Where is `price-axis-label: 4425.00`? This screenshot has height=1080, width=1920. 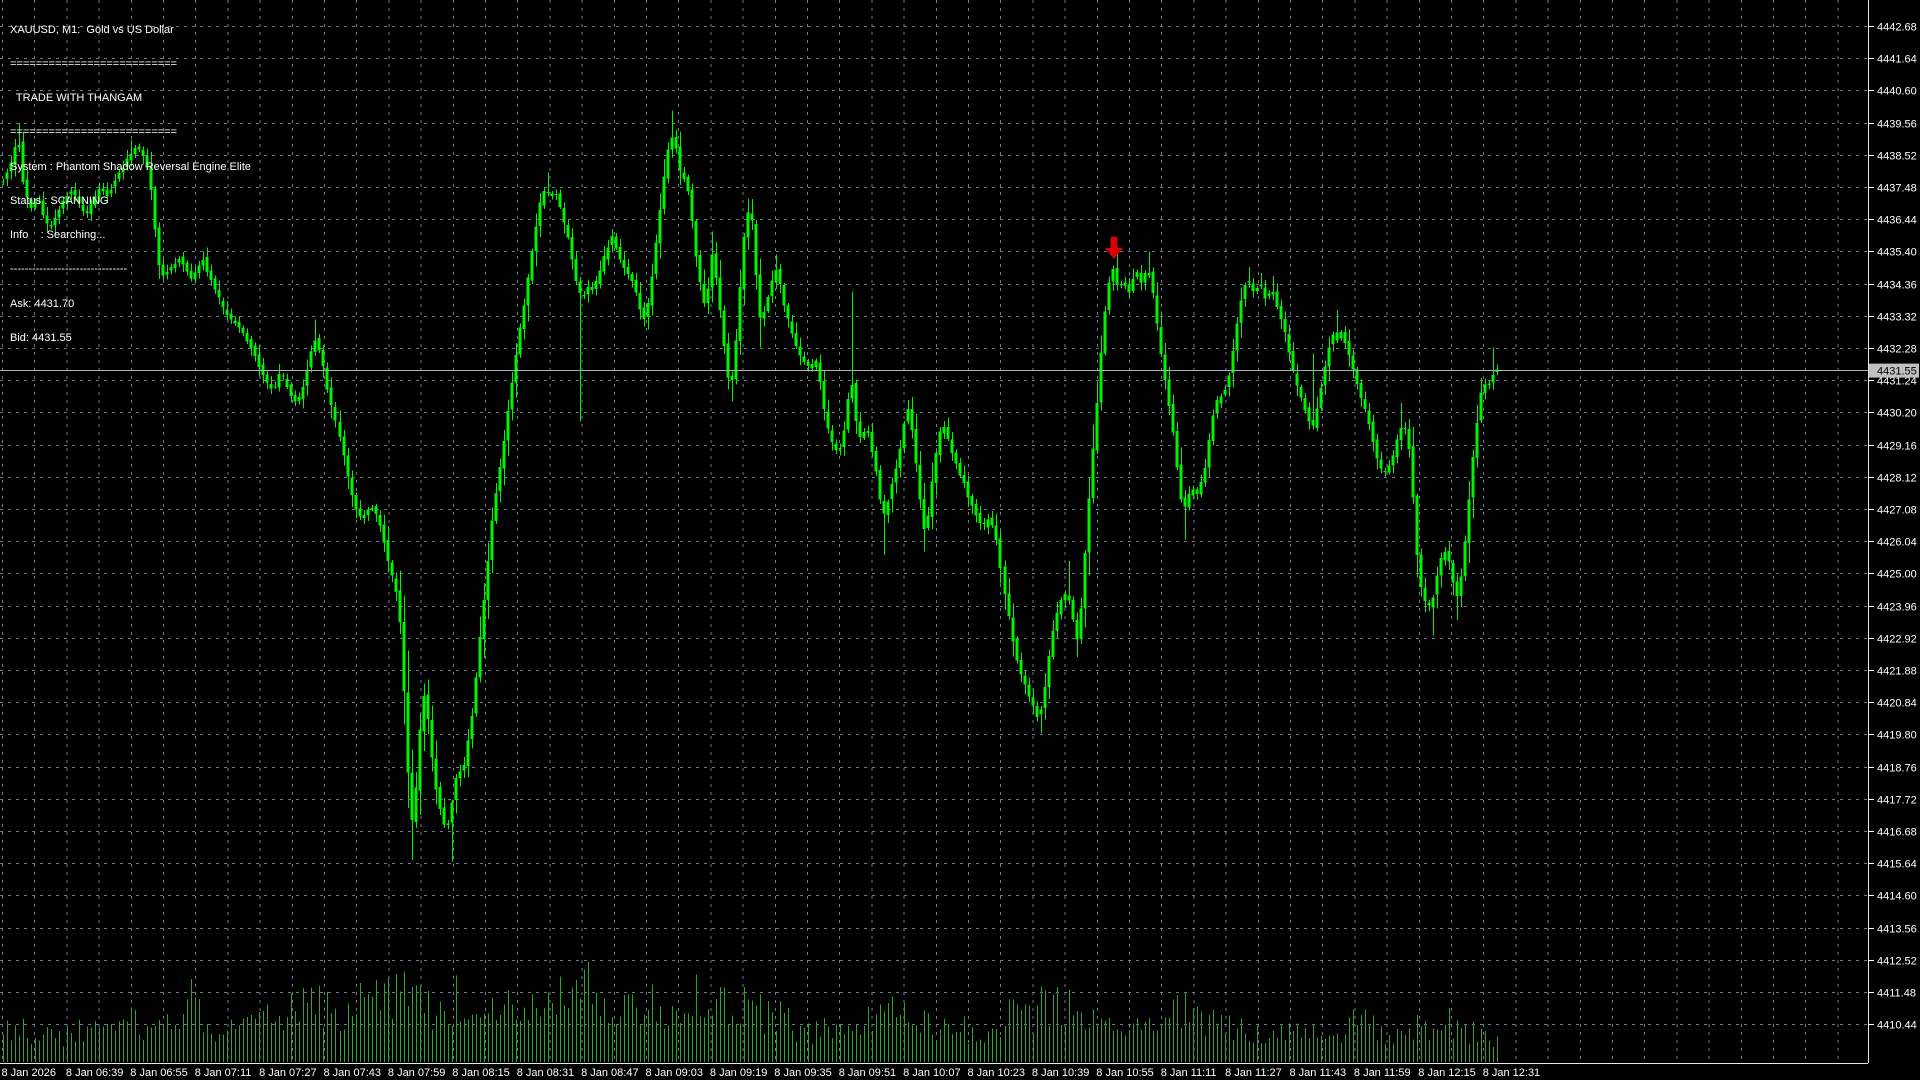
price-axis-label: 4425.00 is located at coordinates (1897, 575).